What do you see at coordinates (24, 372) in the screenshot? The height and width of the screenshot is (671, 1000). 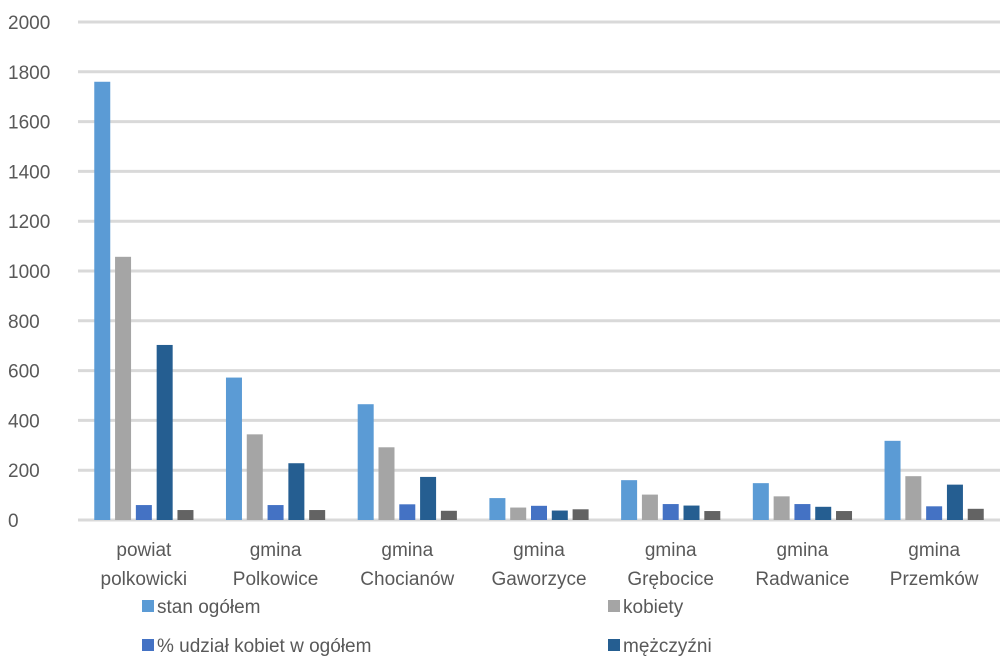 I see `y-tick-label: 600` at bounding box center [24, 372].